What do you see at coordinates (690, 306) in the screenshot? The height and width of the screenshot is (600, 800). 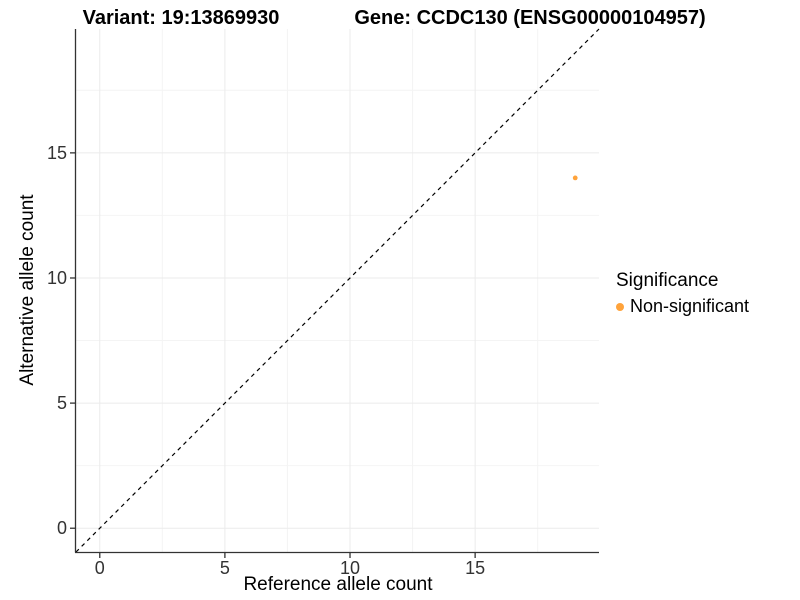 I see `legend-item-label: Non-significant` at bounding box center [690, 306].